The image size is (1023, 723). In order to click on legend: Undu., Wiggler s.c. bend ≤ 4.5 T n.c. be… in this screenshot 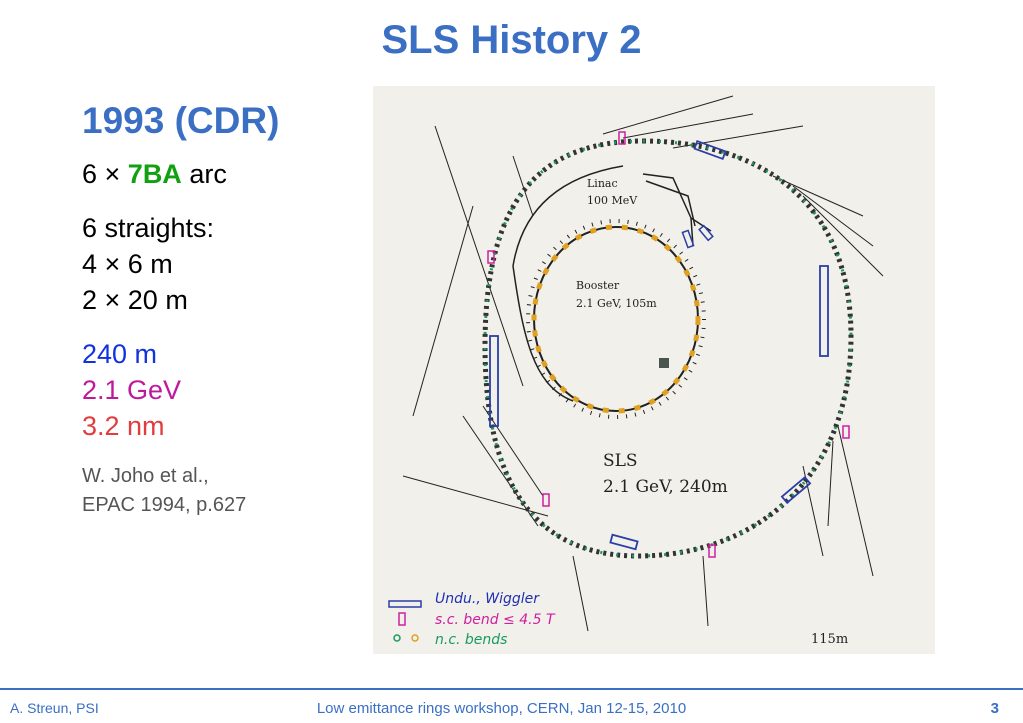, I will do `click(472, 619)`.